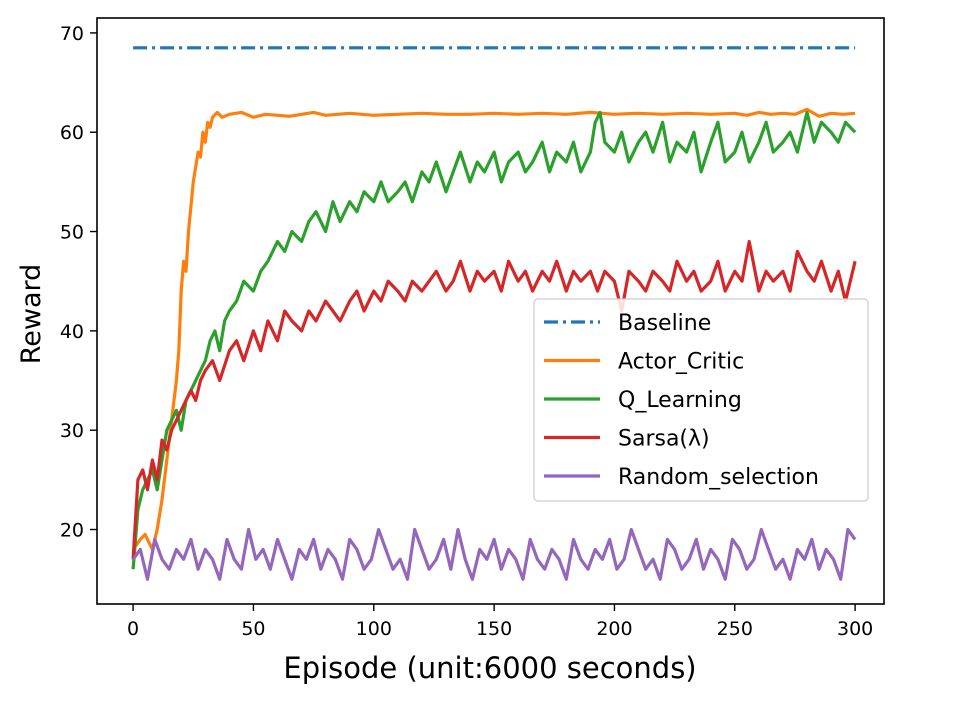  Describe the element at coordinates (72, 531) in the screenshot. I see `y-tick-label: 20` at that location.